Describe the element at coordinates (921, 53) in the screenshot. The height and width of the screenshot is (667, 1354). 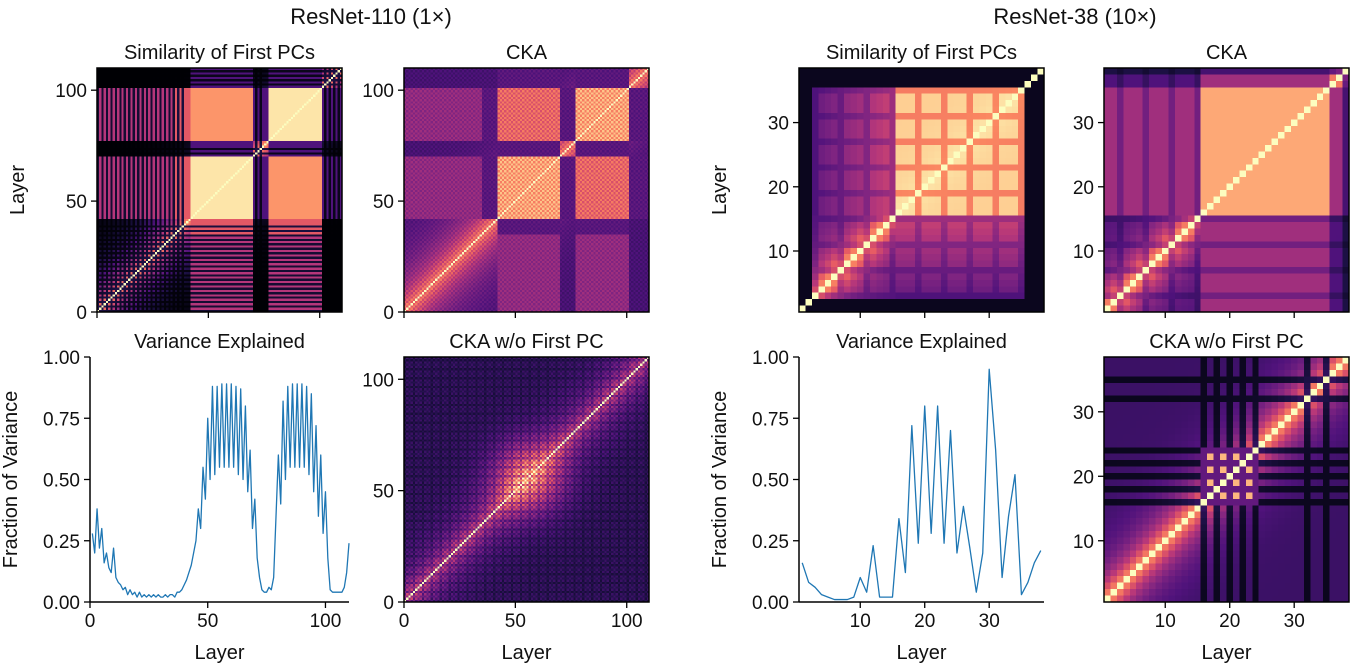
I see `chart-title-r38-first-pc: Similarity of First PCs` at that location.